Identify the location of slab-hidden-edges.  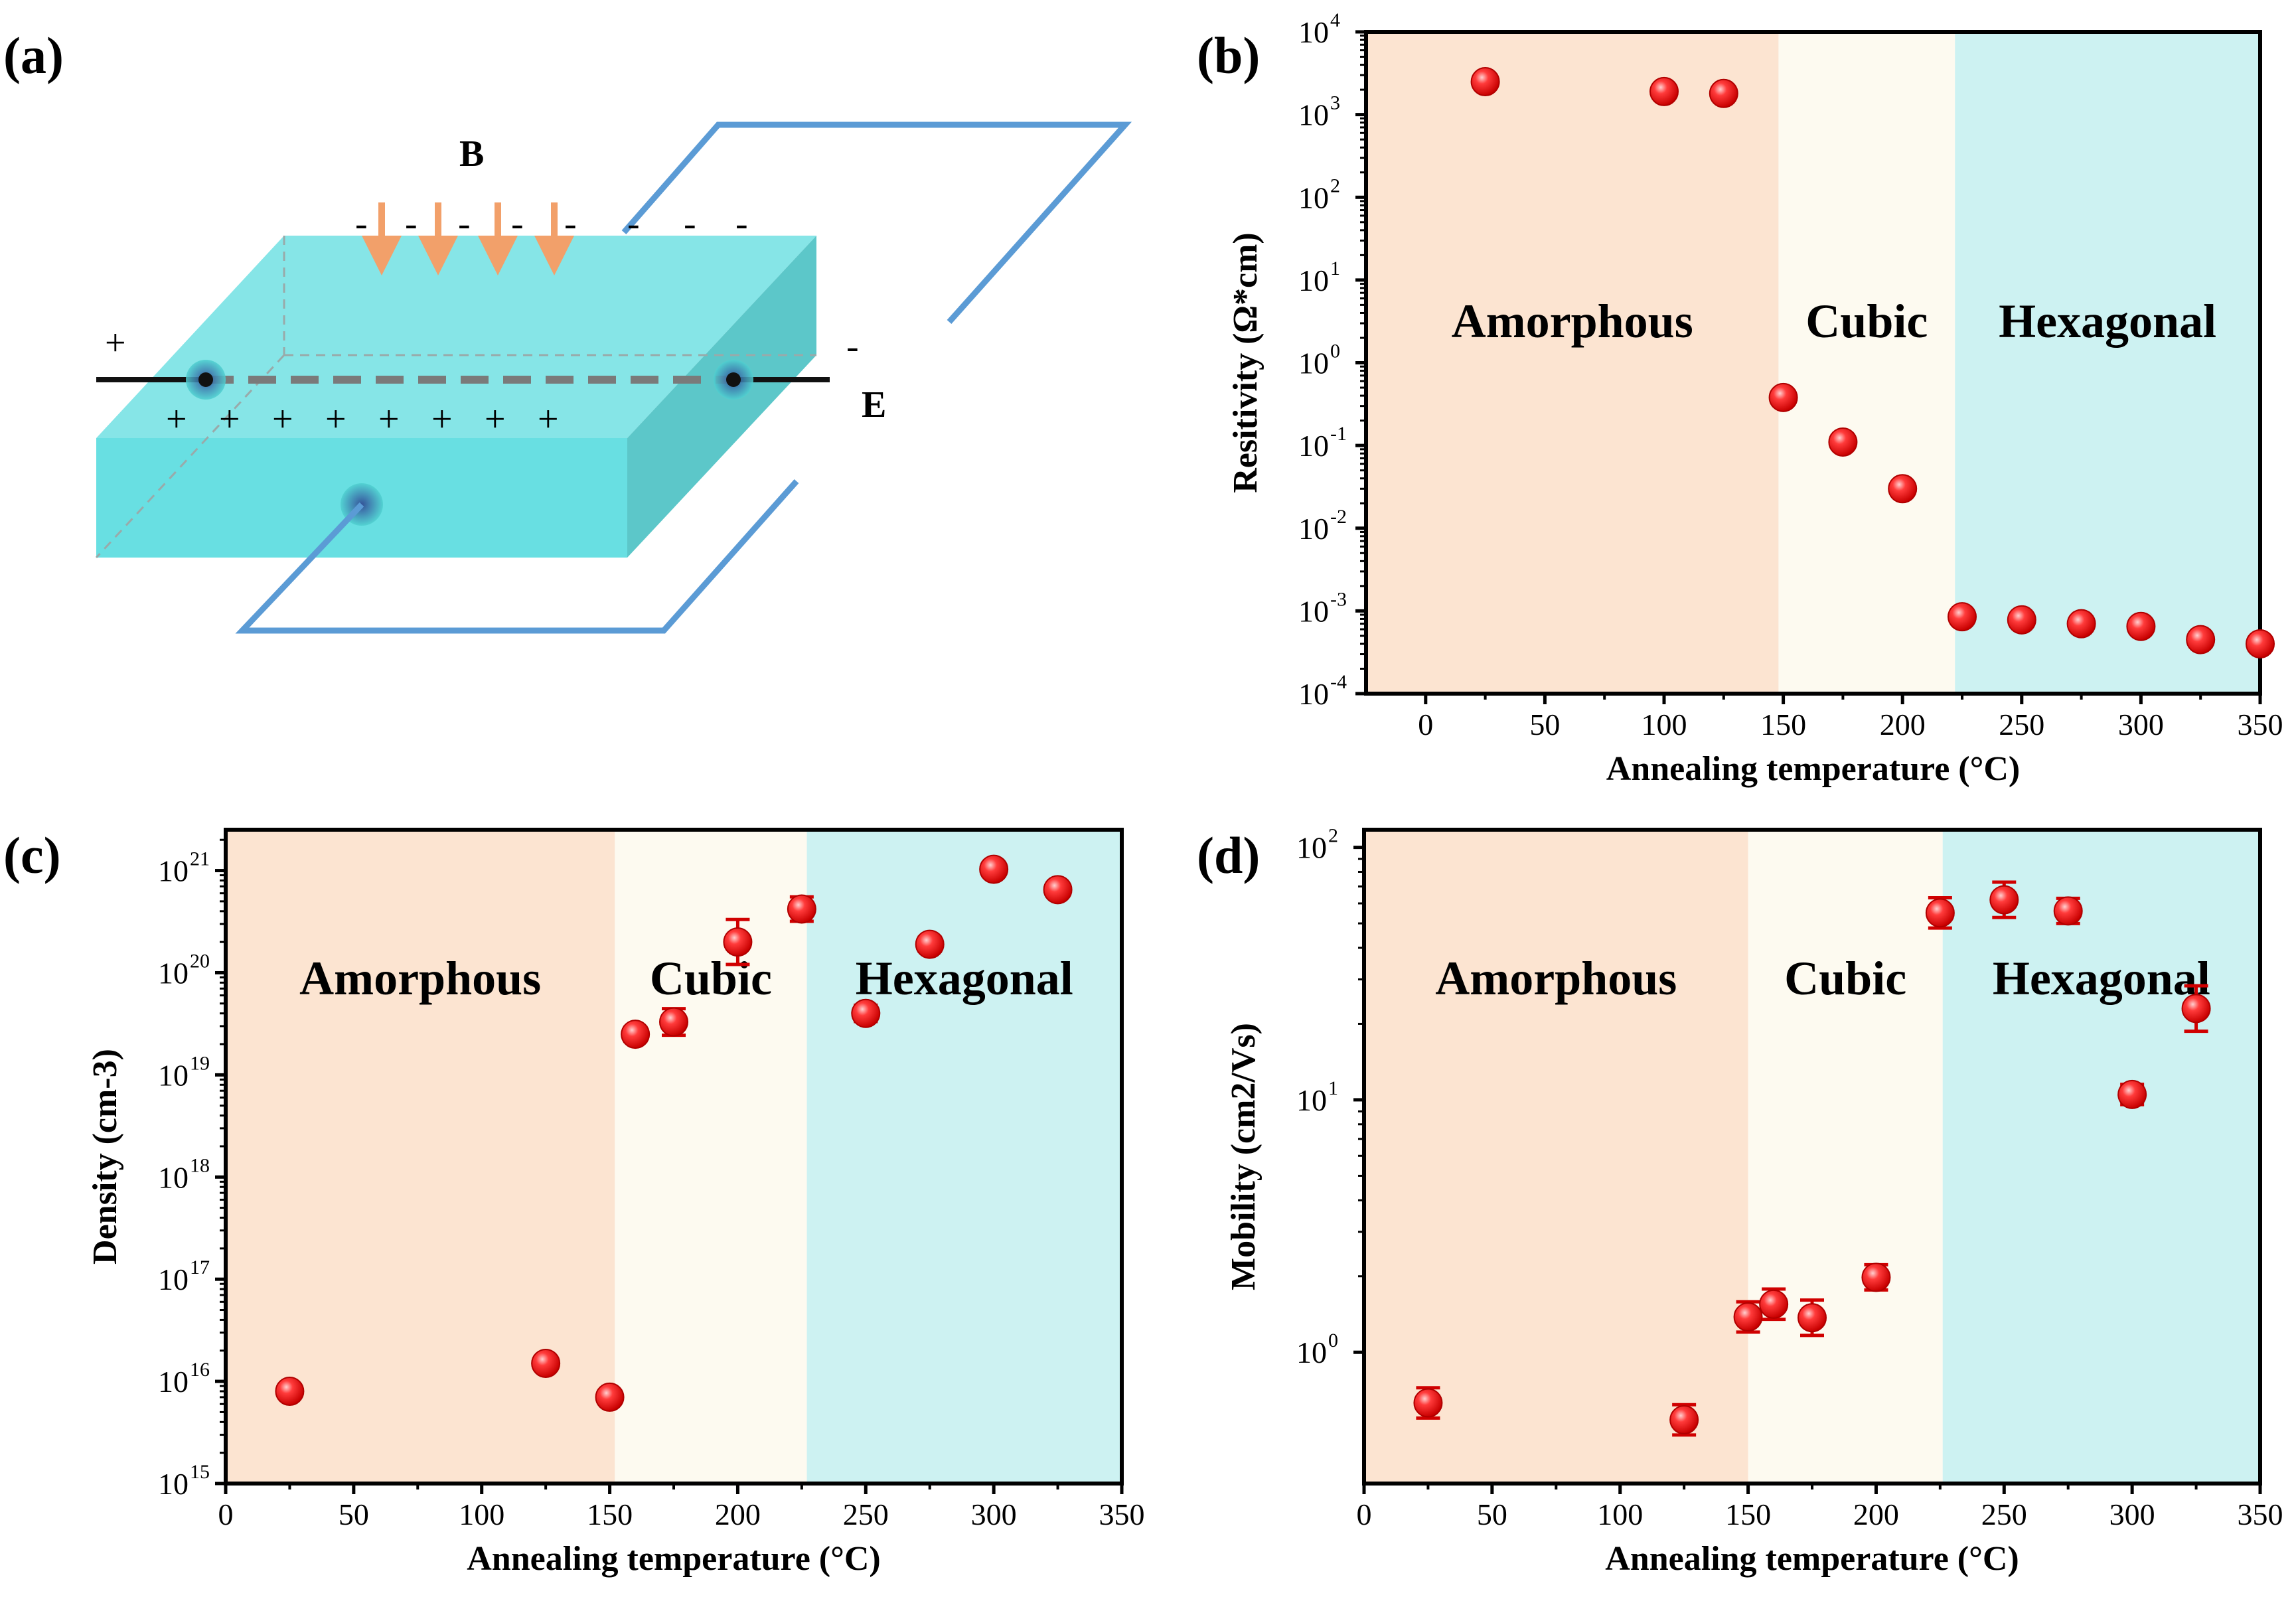
(455, 398).